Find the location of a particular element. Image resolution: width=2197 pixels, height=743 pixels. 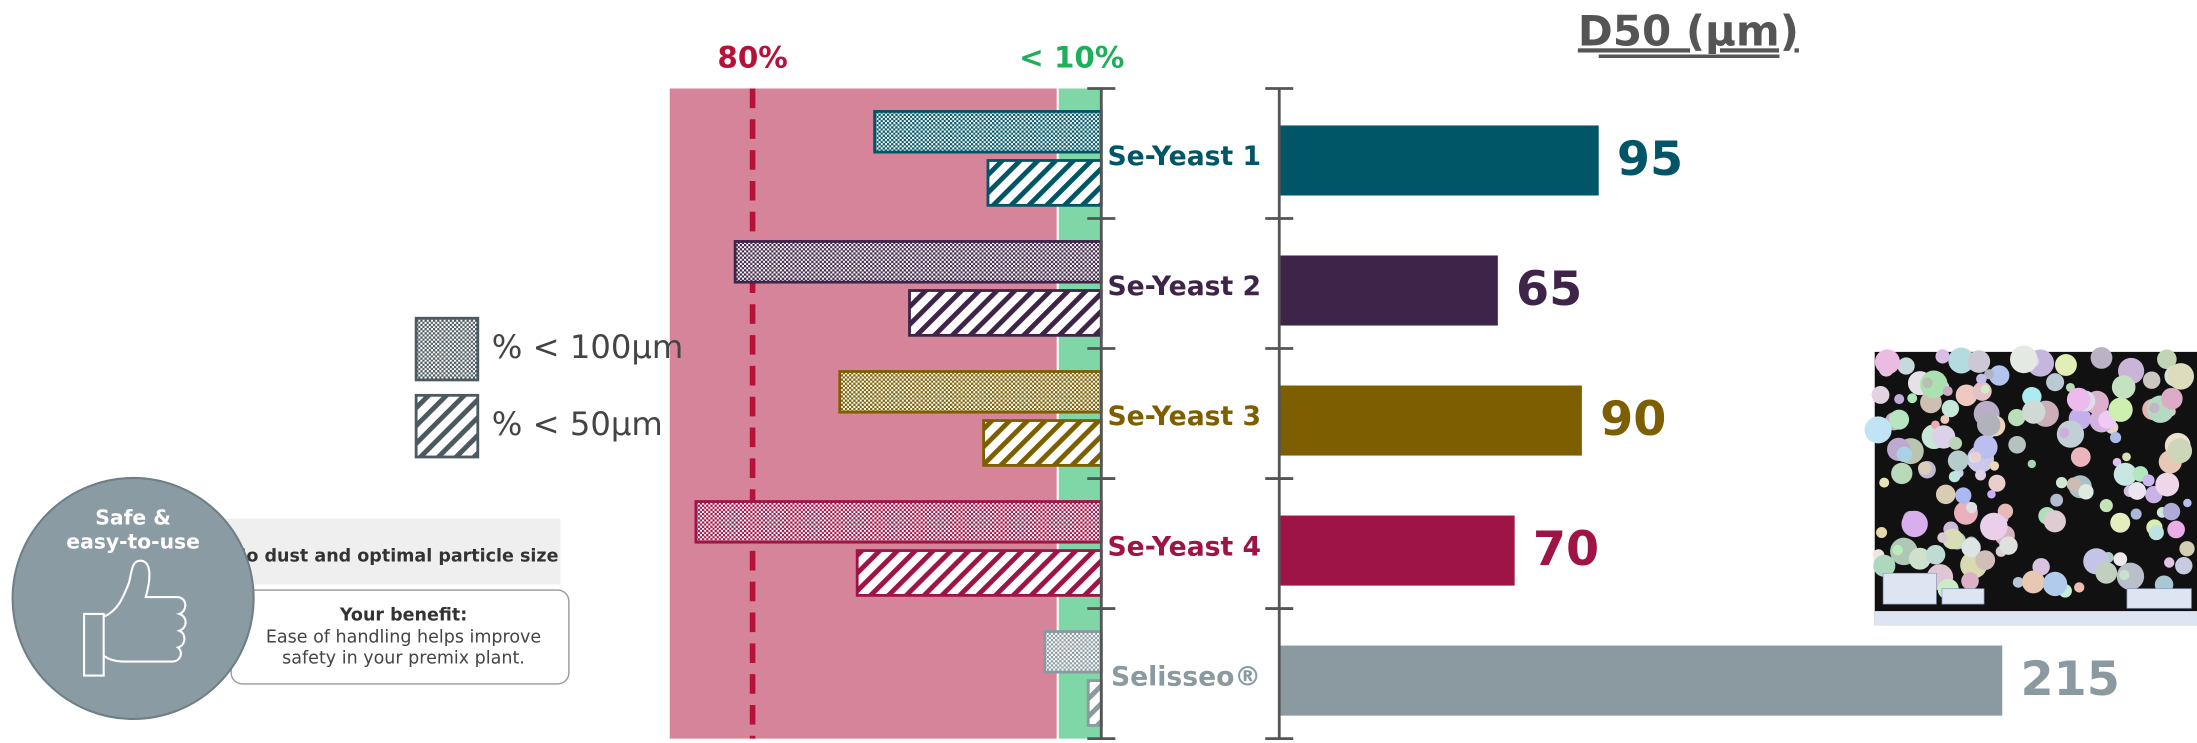

d50-value: 90 is located at coordinates (1633, 419).